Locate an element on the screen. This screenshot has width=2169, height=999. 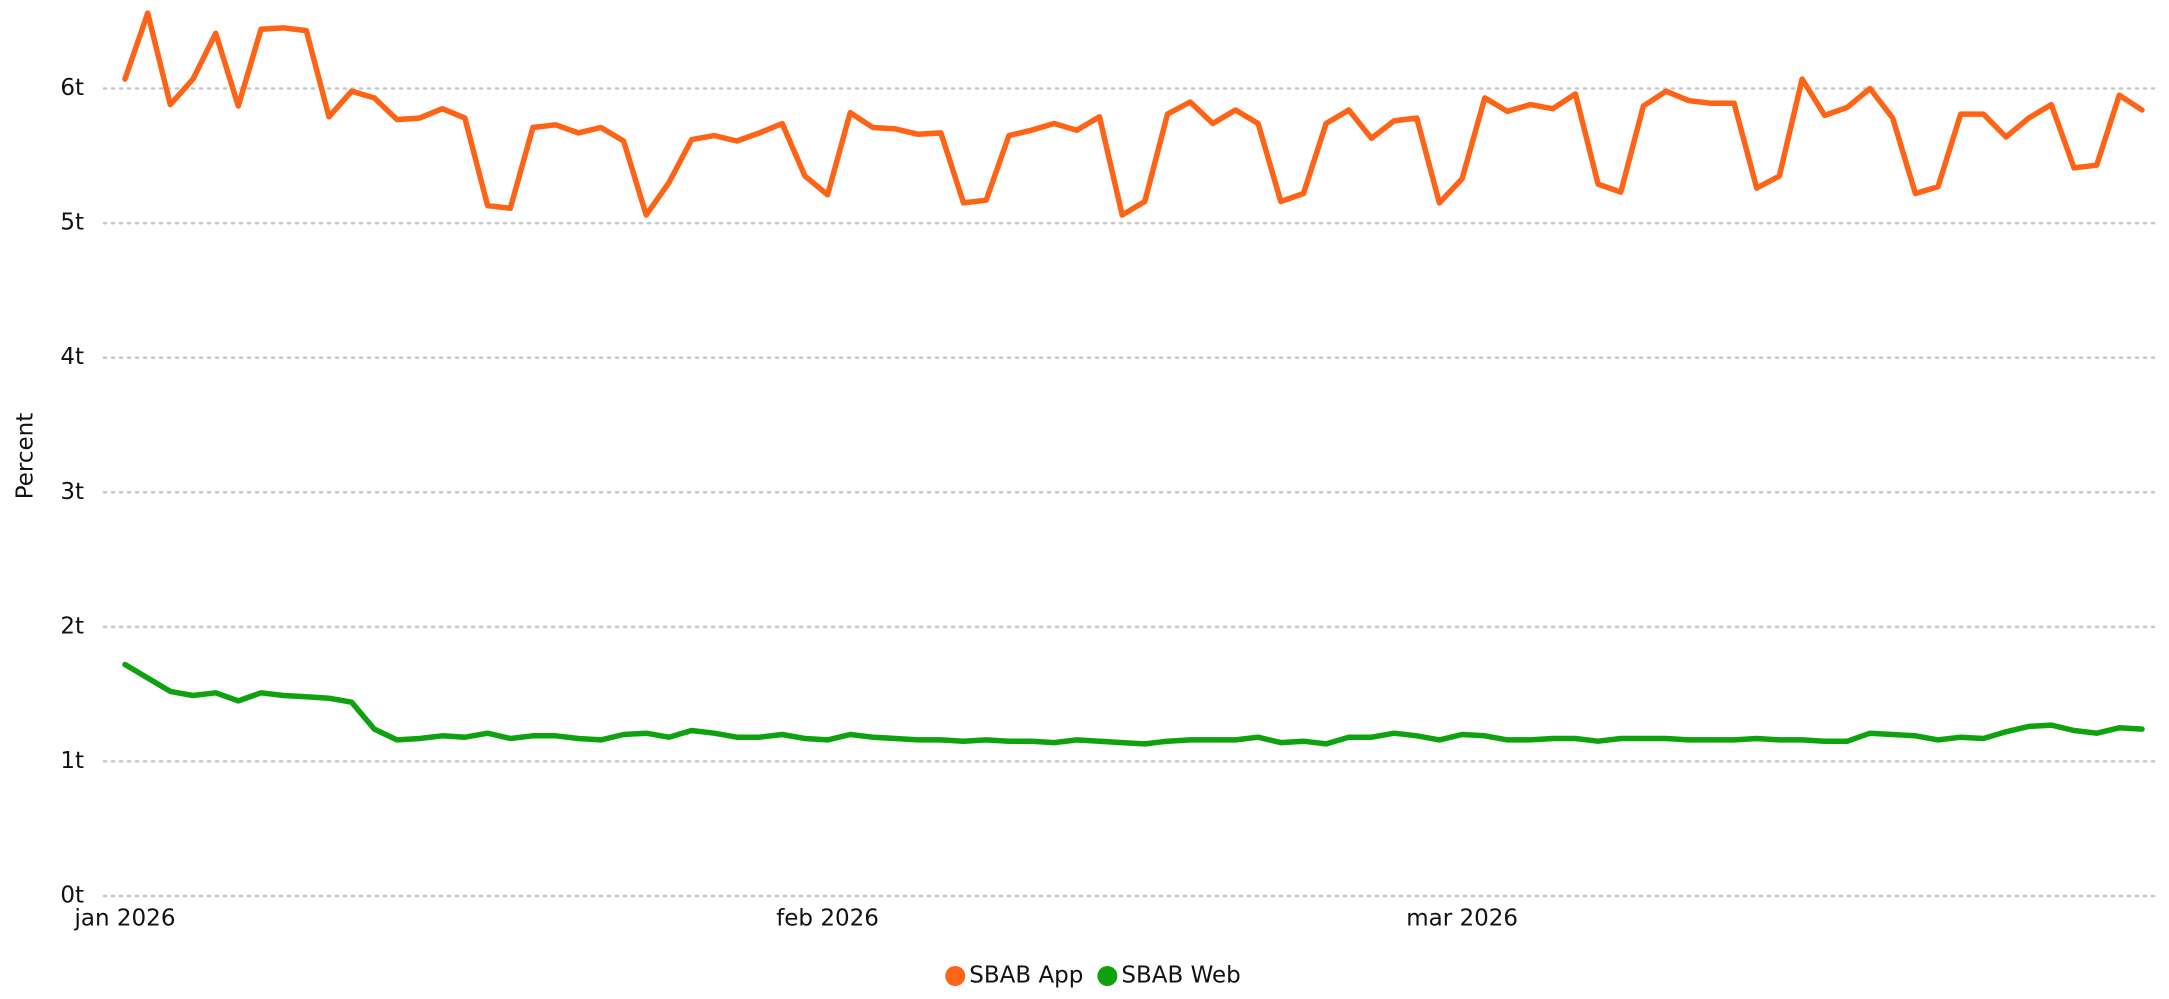
y-tick-label: 5t is located at coordinates (72, 223).